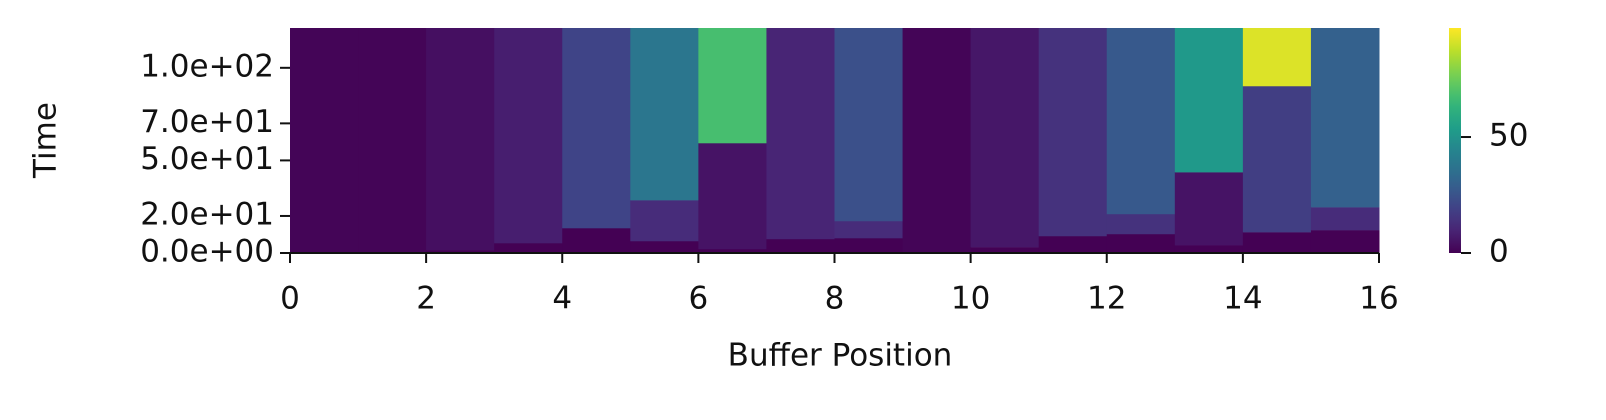 This screenshot has height=420, width=1606. Describe the element at coordinates (1378, 299) in the screenshot. I see `x-tick-label: 16` at that location.